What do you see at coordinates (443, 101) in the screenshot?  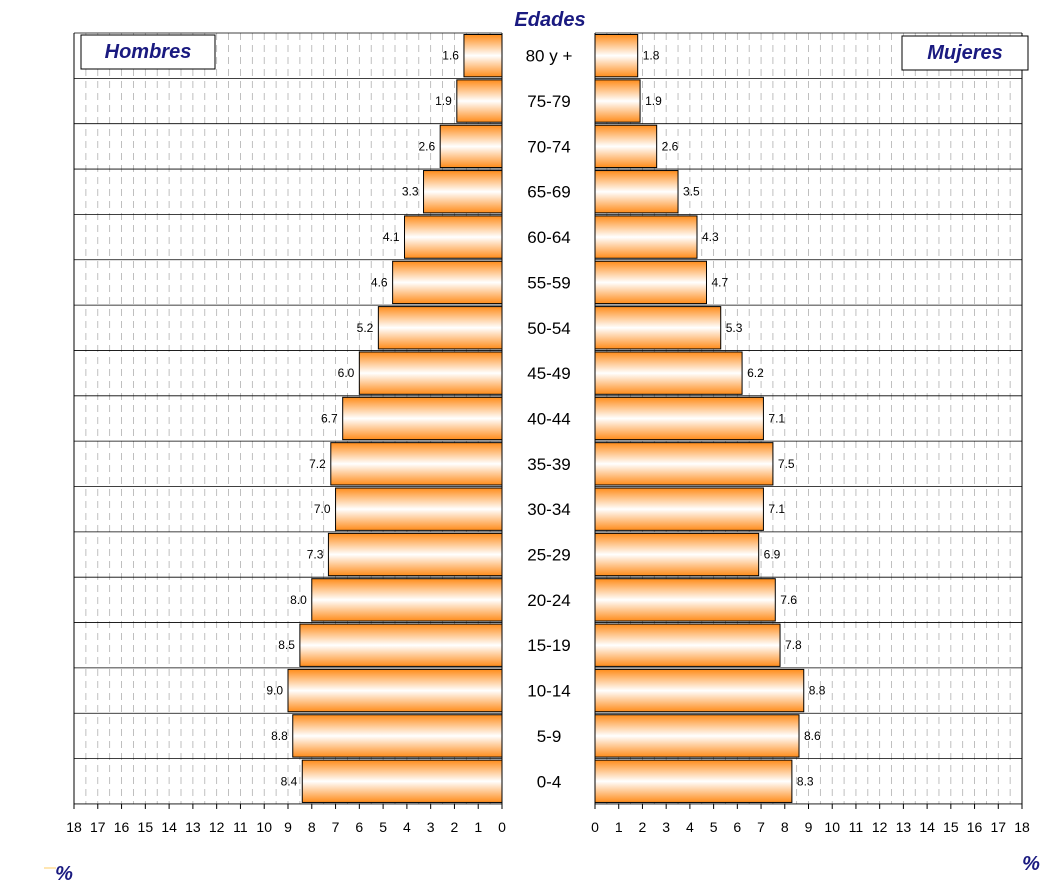 I see `hombres-value-label: 1.9` at bounding box center [443, 101].